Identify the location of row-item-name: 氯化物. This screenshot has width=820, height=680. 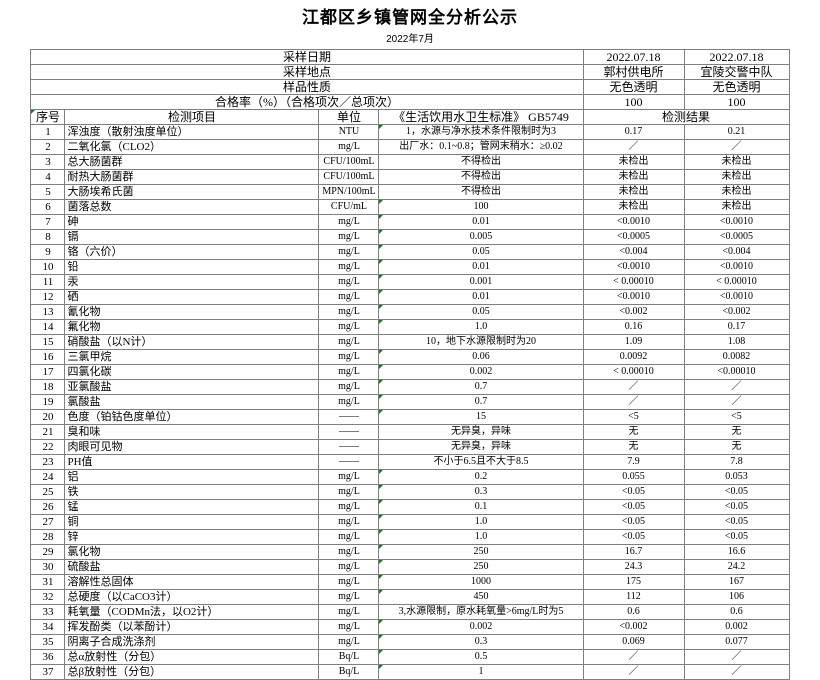
(192, 552).